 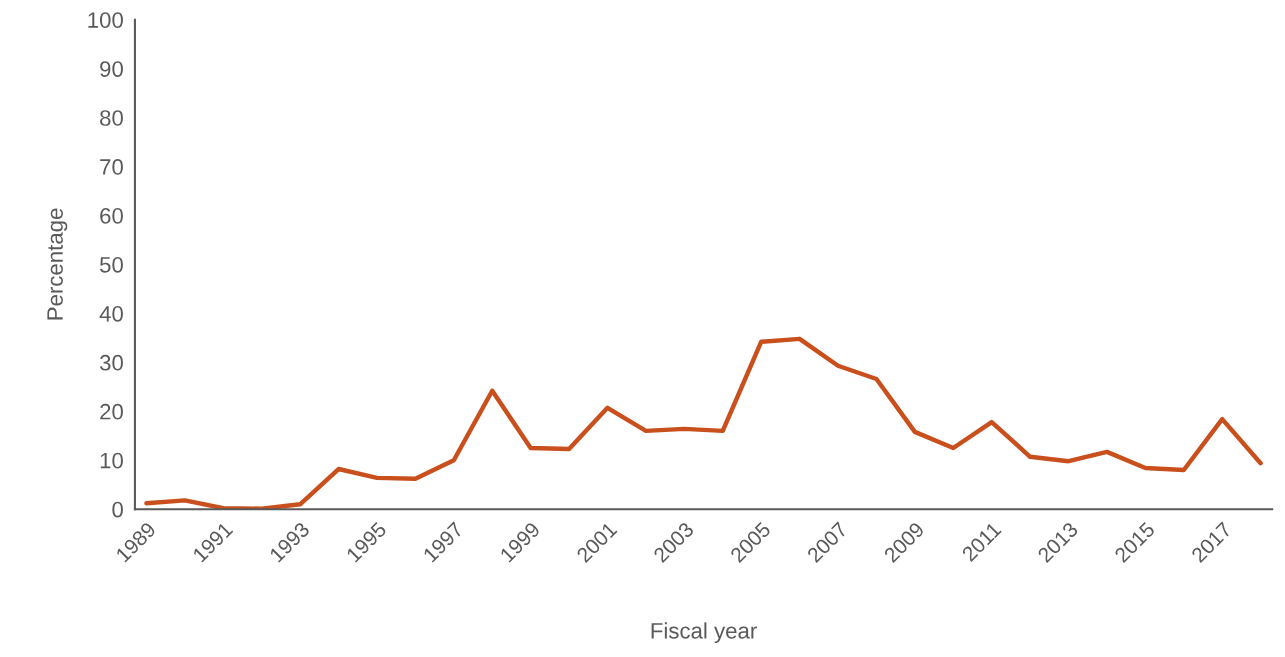 What do you see at coordinates (105, 20) in the screenshot?
I see `y-tick-label: 100` at bounding box center [105, 20].